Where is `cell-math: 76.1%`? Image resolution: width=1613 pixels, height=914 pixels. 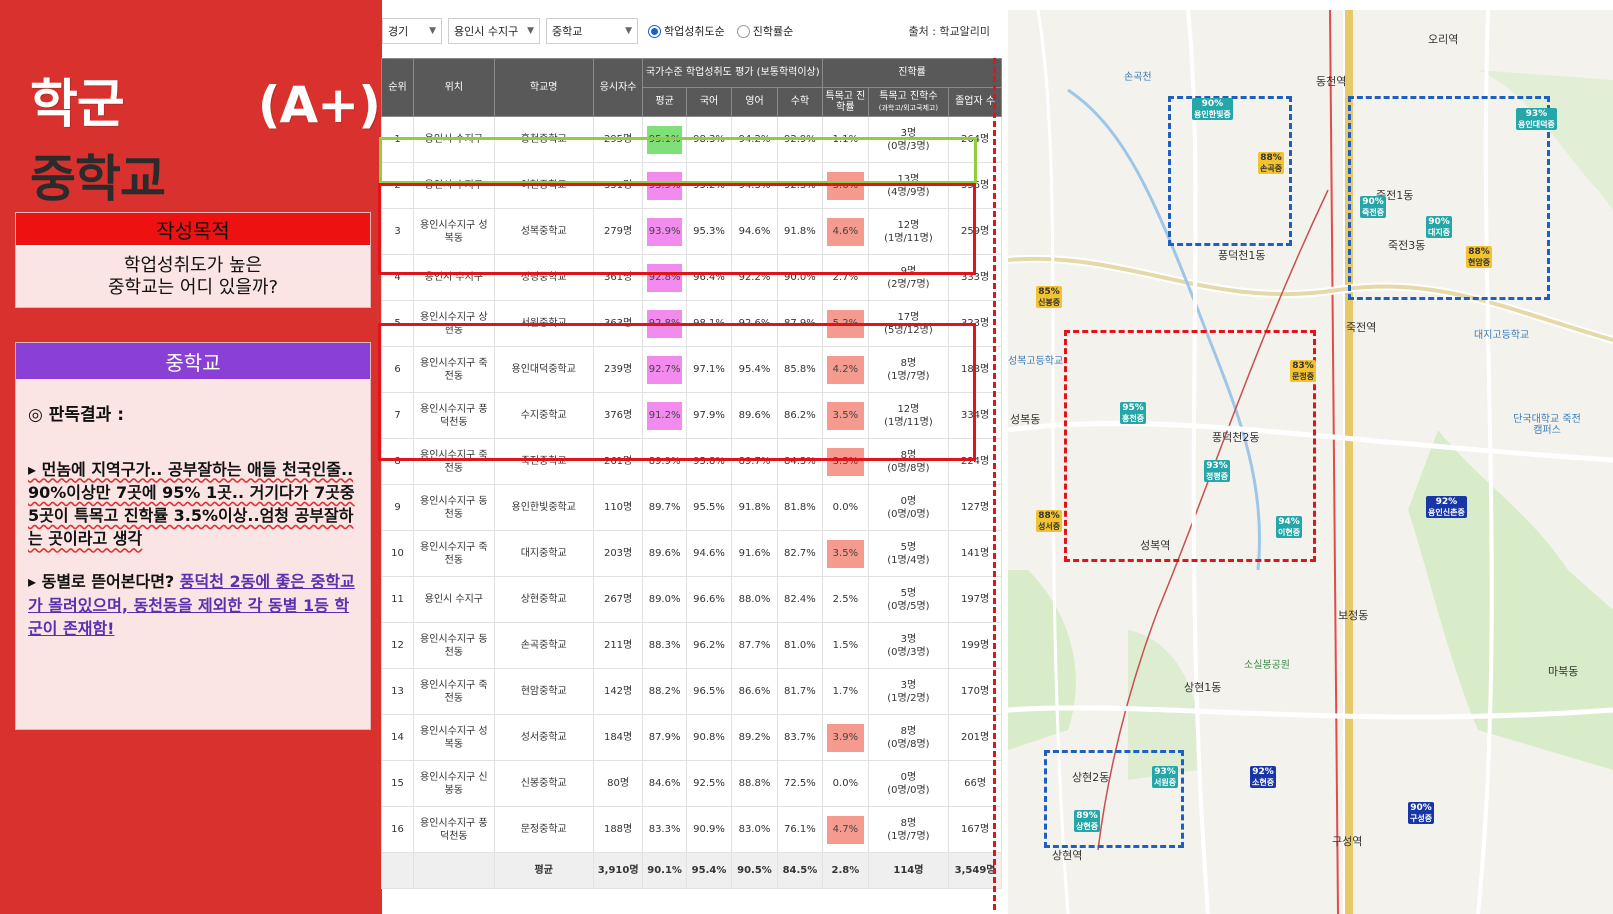
cell-math: 76.1% is located at coordinates (800, 829).